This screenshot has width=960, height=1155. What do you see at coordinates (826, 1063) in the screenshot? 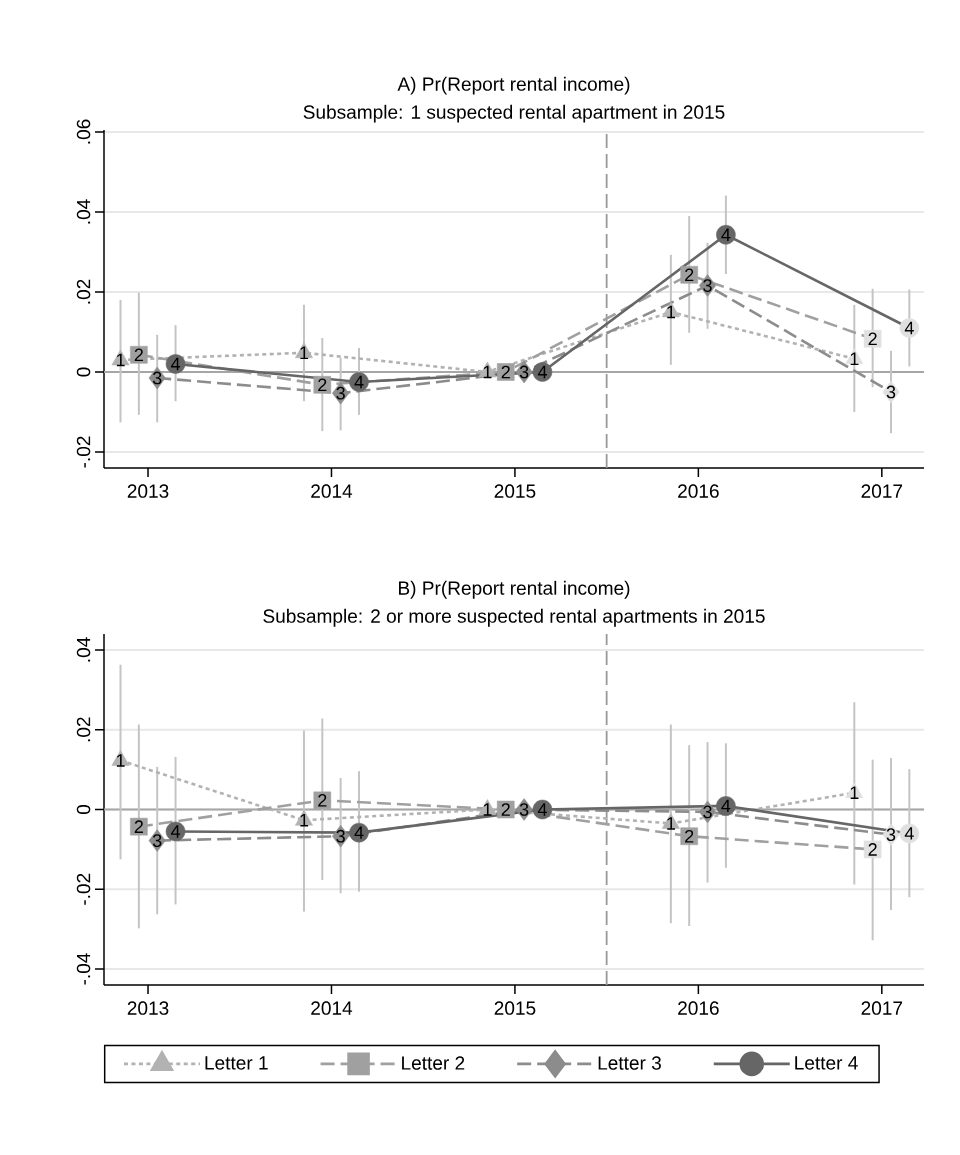
I see `legend-label: Letter 4` at bounding box center [826, 1063].